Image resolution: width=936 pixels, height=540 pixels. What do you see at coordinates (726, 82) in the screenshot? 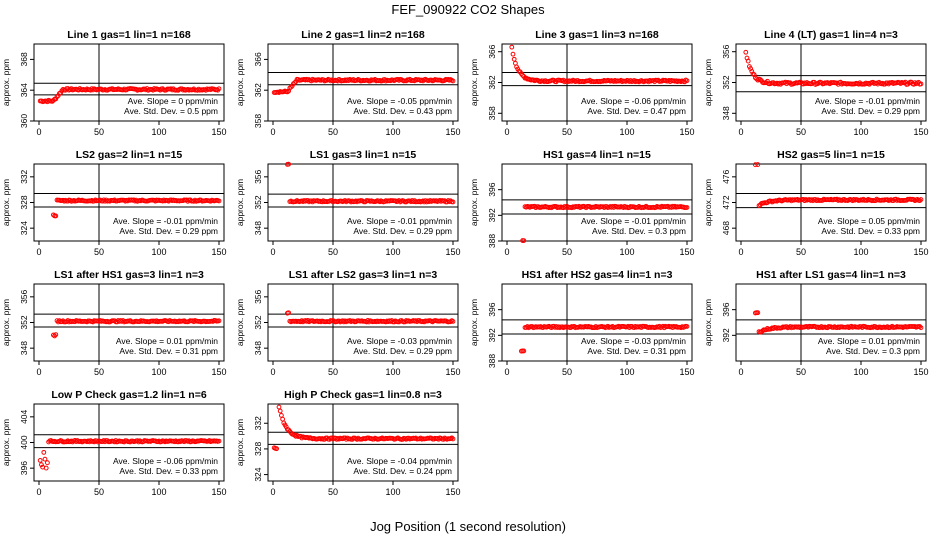
I see `y-tick-label: 352` at bounding box center [726, 82].